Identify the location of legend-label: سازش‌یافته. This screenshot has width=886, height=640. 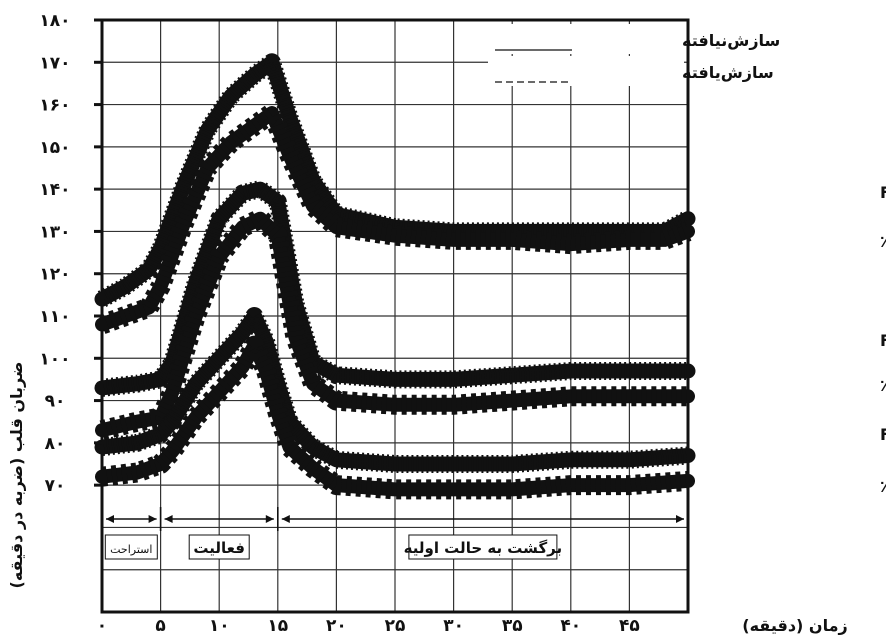
(728, 72).